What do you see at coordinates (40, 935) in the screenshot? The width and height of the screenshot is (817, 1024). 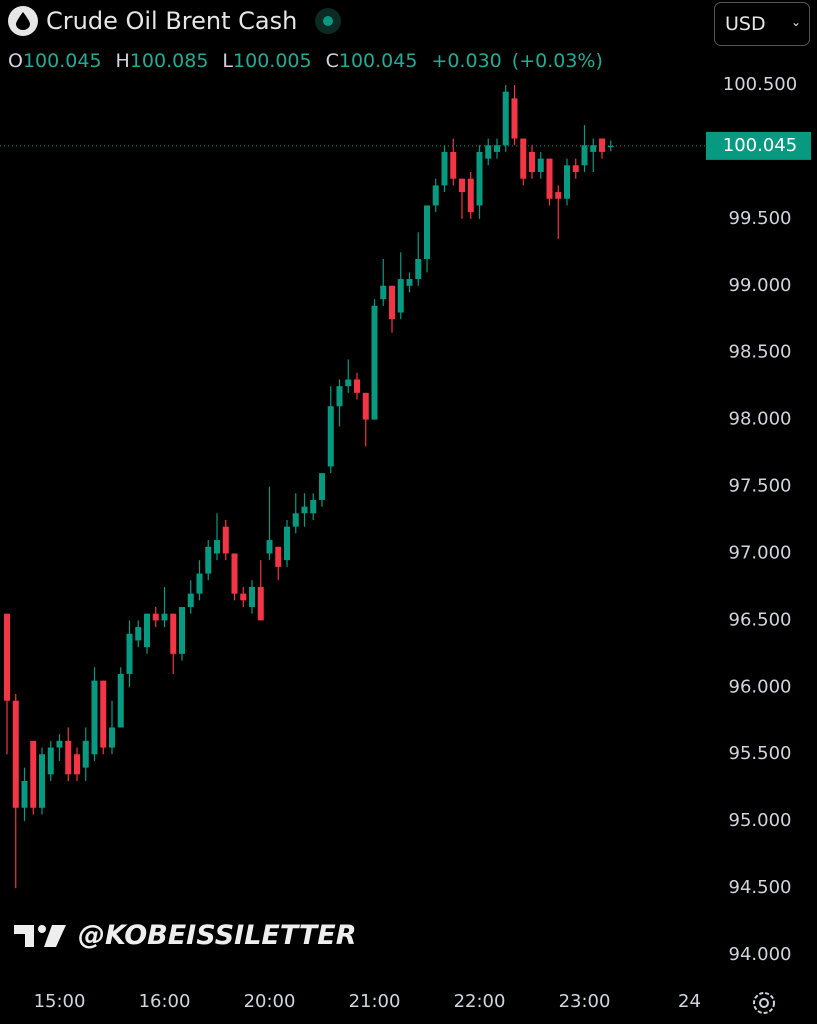 I see `tv-logo` at bounding box center [40, 935].